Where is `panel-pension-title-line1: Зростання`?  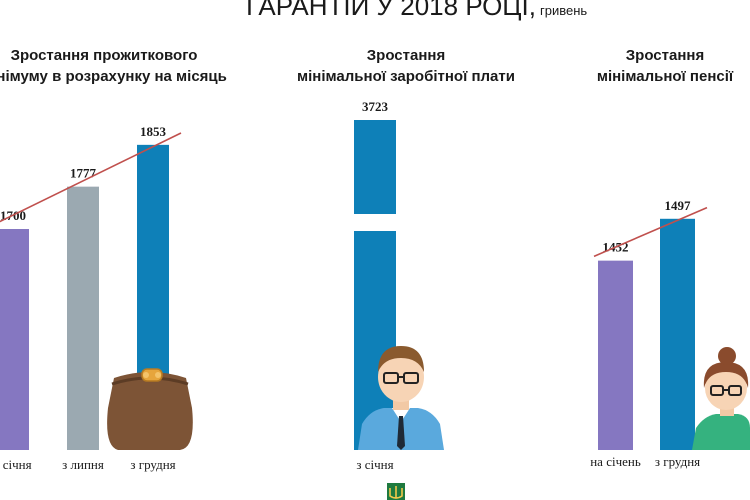 panel-pension-title-line1: Зростання is located at coordinates (665, 55).